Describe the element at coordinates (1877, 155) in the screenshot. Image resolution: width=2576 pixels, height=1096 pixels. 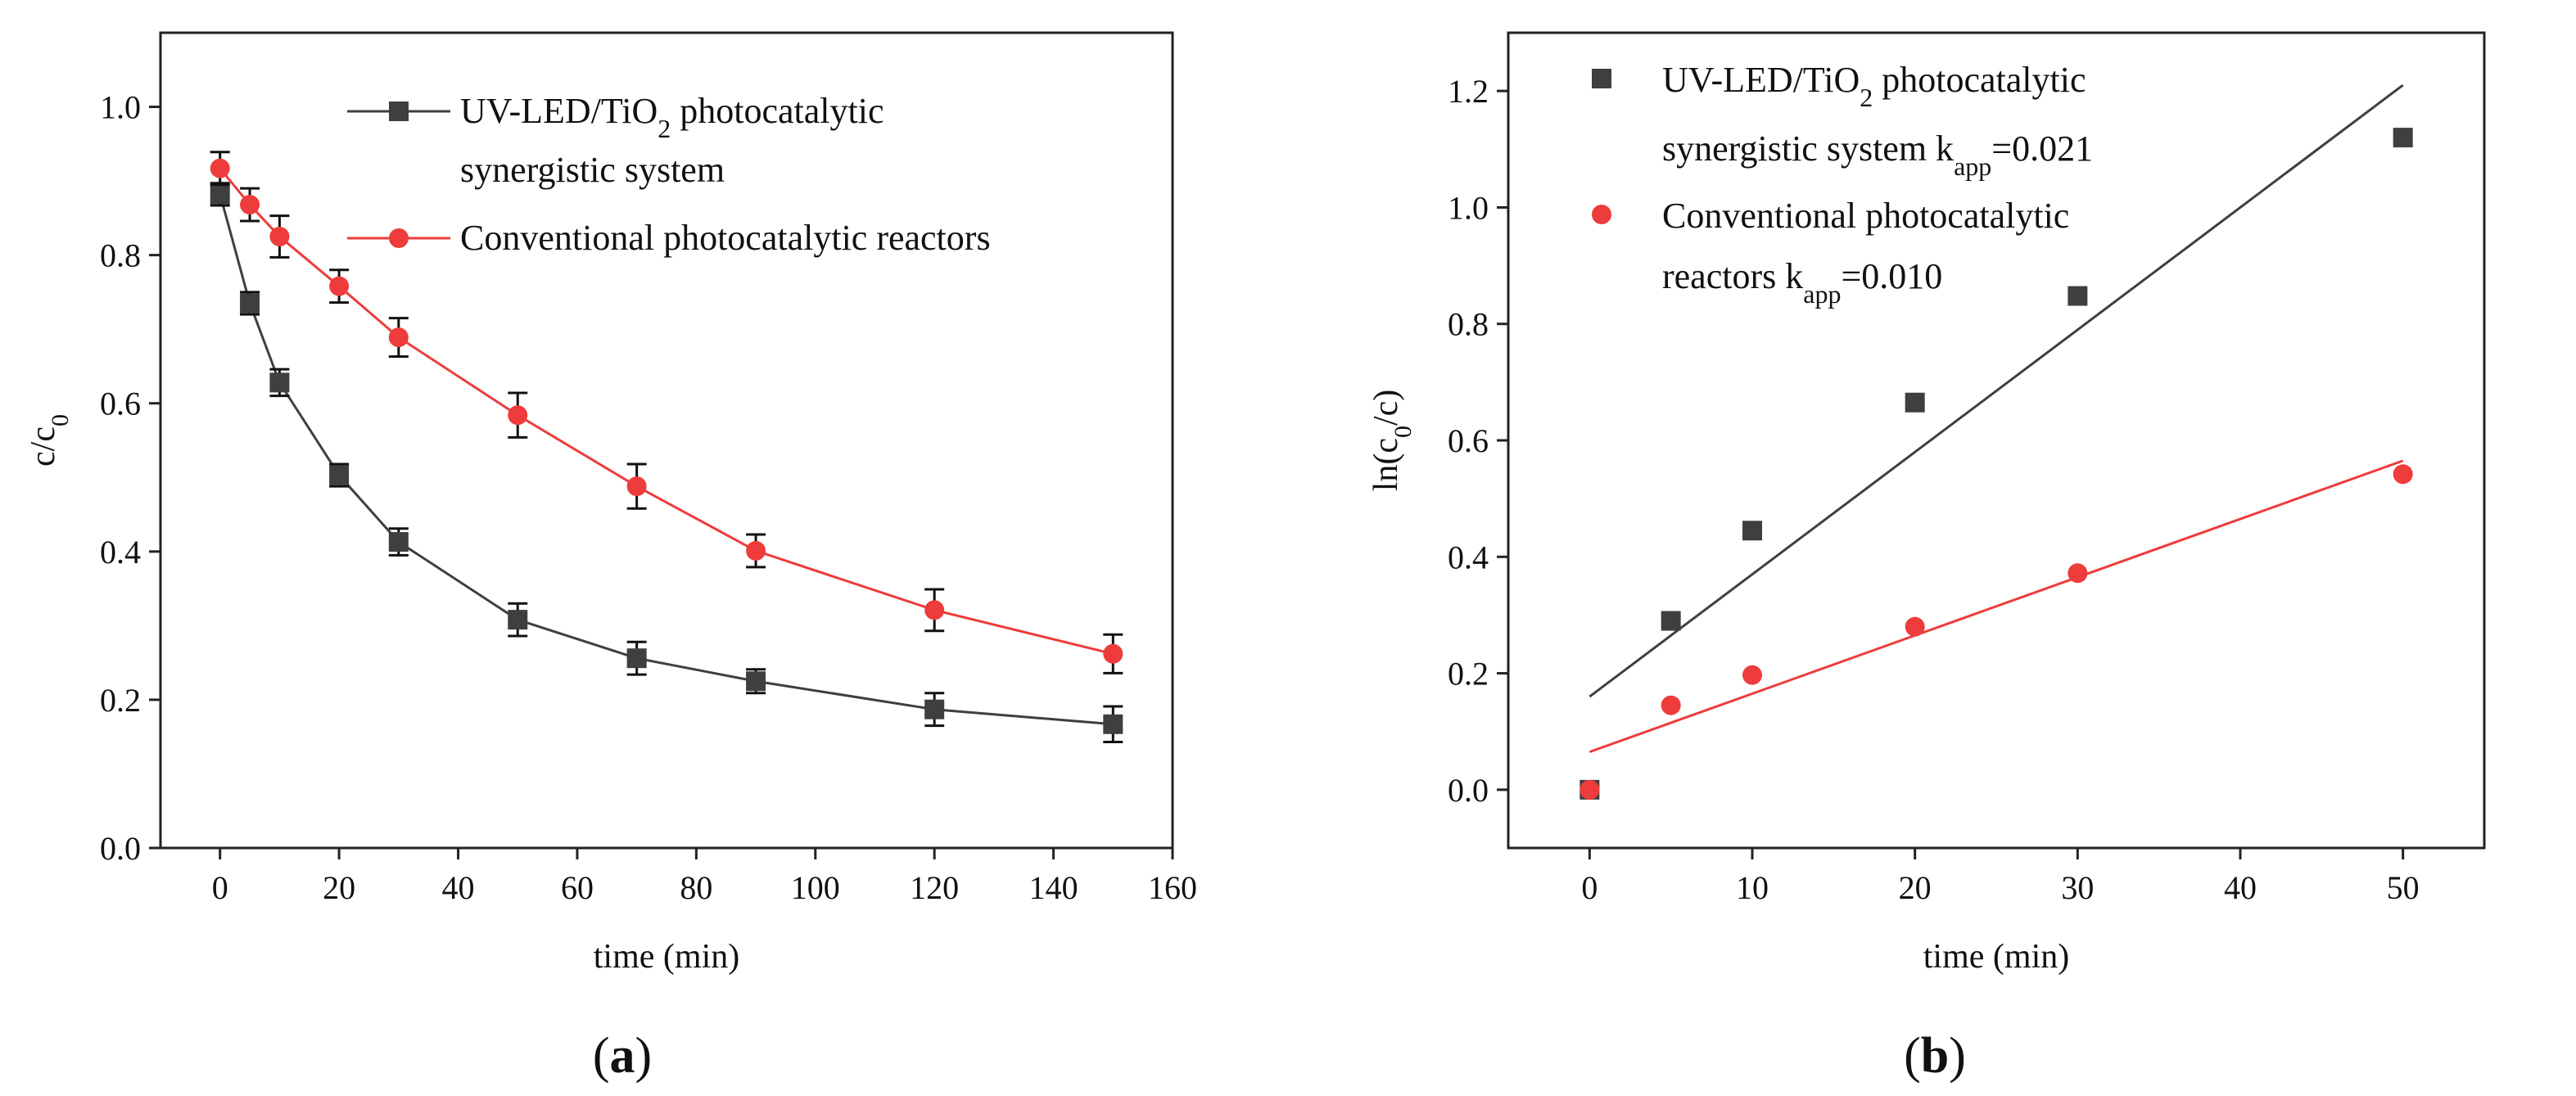
I see `legend-label: synergistic system kapp=0.021` at that location.